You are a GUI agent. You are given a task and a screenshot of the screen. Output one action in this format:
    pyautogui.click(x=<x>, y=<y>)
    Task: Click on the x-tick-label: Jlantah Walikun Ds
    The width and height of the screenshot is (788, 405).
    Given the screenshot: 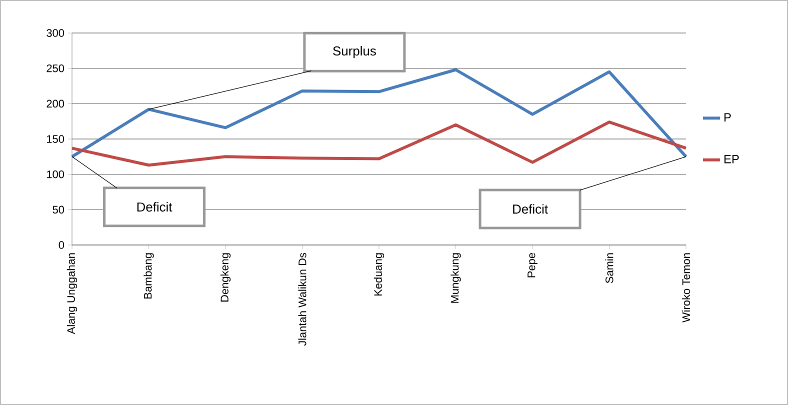 What is the action you would take?
    pyautogui.click(x=302, y=299)
    